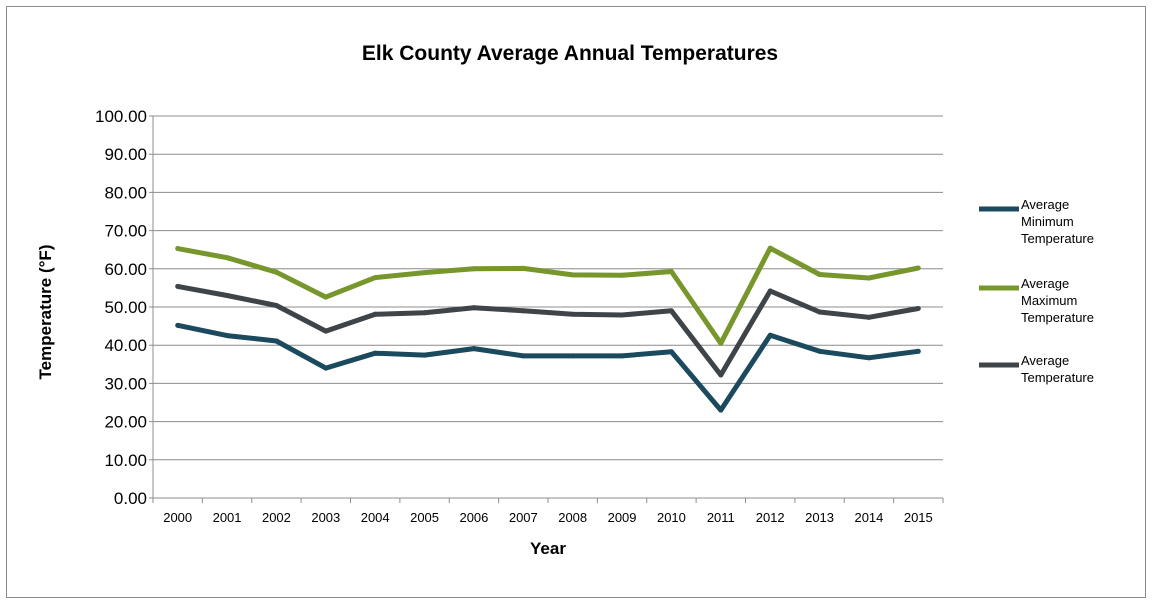 This screenshot has width=1154, height=605. I want to click on x-tick-label: 2013, so click(819, 517).